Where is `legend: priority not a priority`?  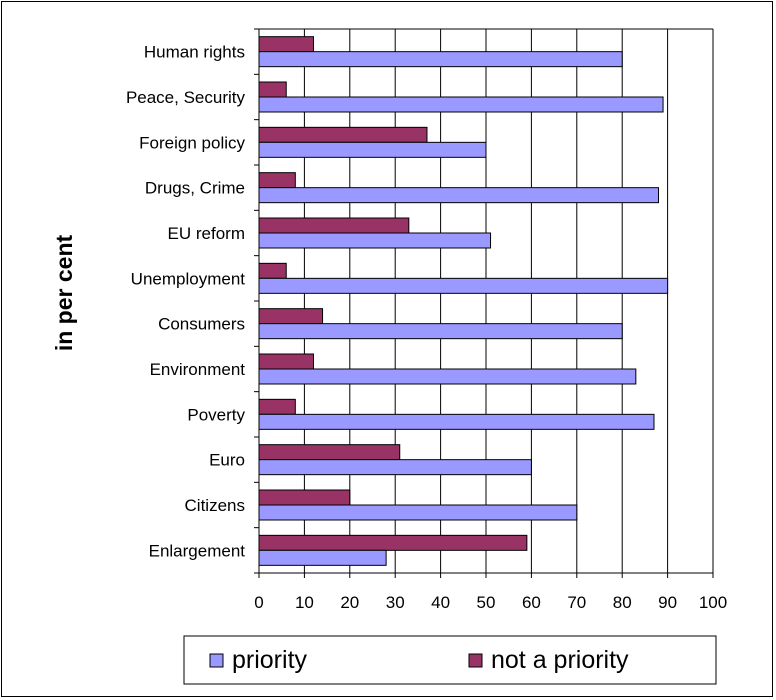 legend: priority not a priority is located at coordinates (450, 660).